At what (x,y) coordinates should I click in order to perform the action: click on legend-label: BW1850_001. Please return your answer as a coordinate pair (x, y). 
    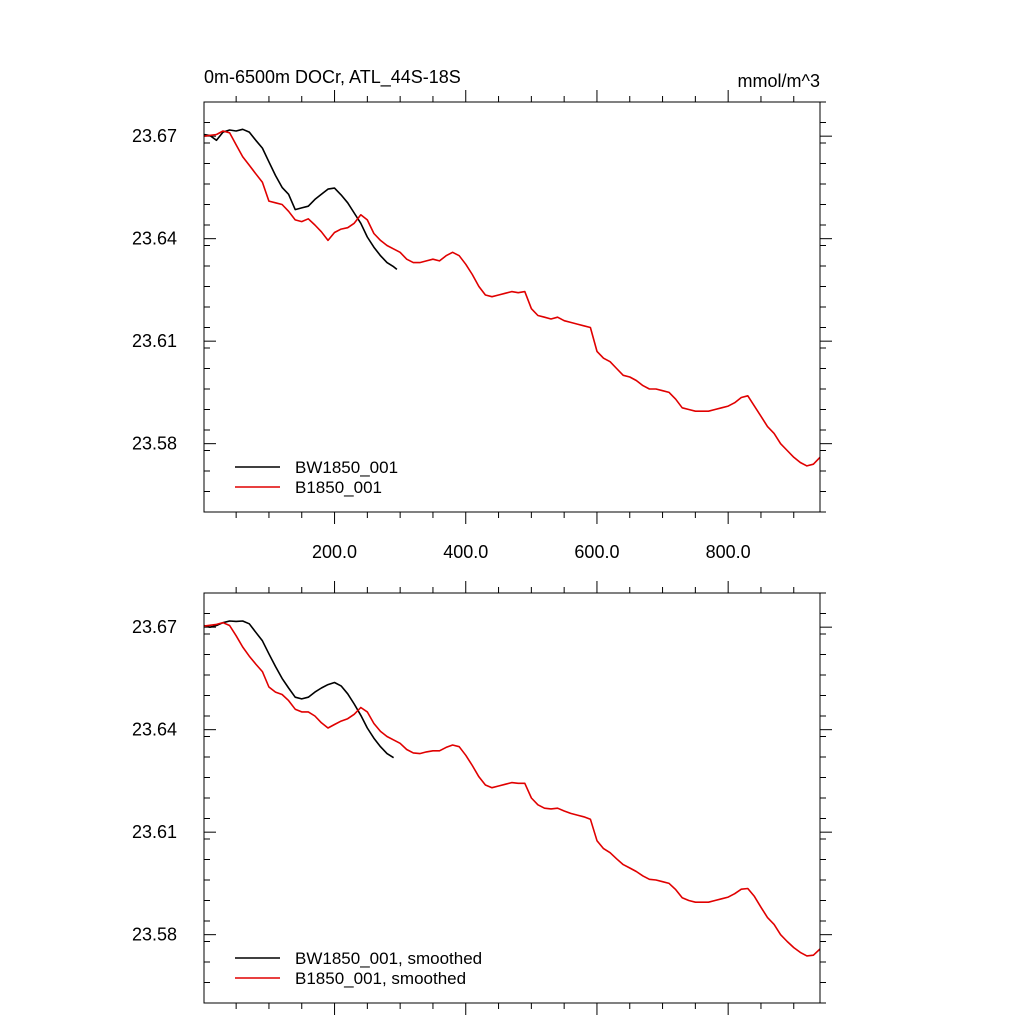
    Looking at the image, I should click on (346, 467).